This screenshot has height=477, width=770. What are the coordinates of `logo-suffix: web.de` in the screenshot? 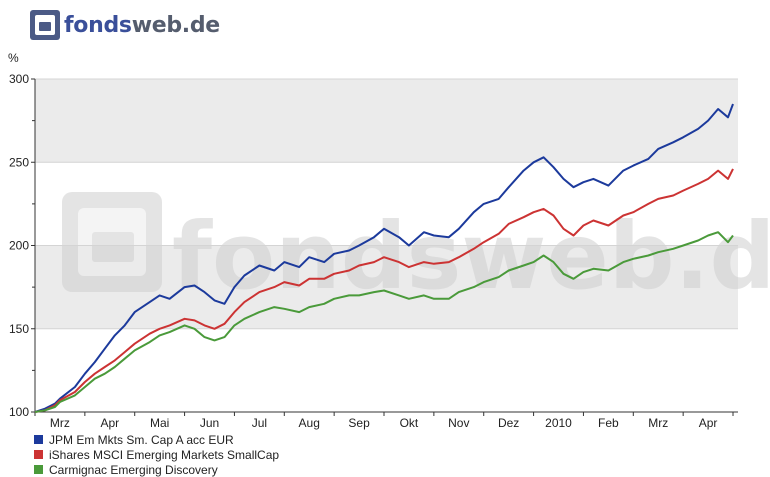 It's located at (176, 25).